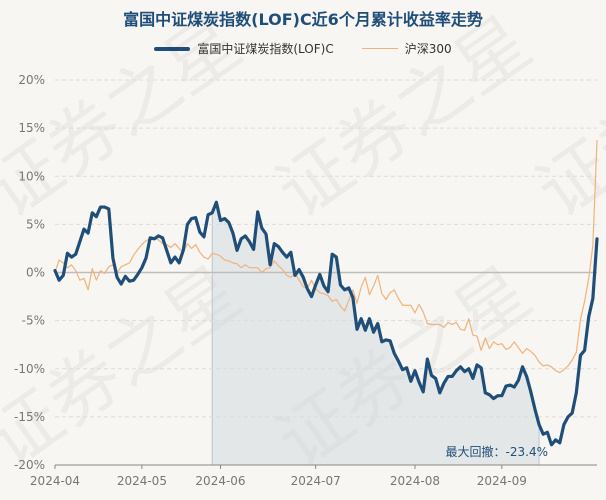 This screenshot has height=500, width=606. I want to click on y-tick-label: 0%, so click(35, 273).